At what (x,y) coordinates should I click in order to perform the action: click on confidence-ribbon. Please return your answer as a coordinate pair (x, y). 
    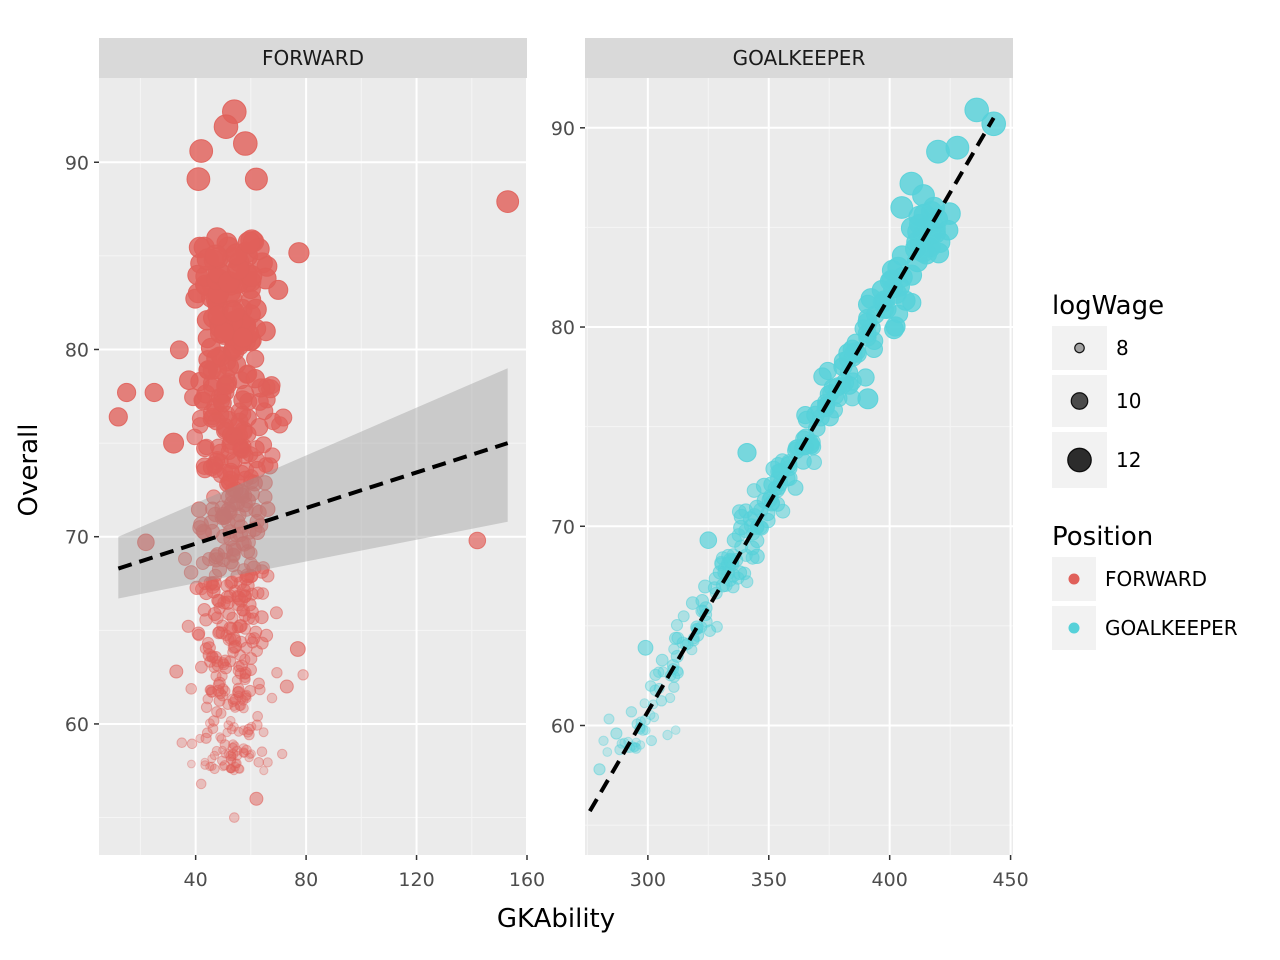
    Looking at the image, I should click on (313, 483).